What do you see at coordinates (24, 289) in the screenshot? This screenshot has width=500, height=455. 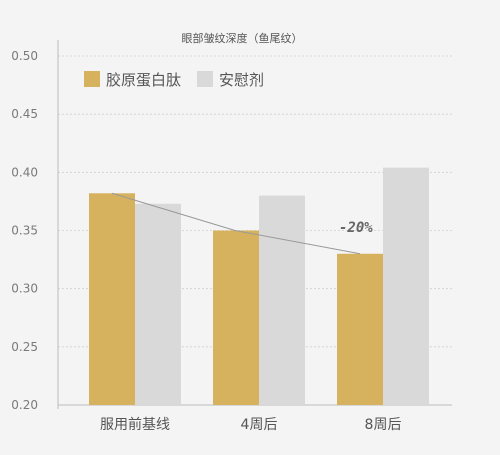 I see `y-tick-label: 0.30` at bounding box center [24, 289].